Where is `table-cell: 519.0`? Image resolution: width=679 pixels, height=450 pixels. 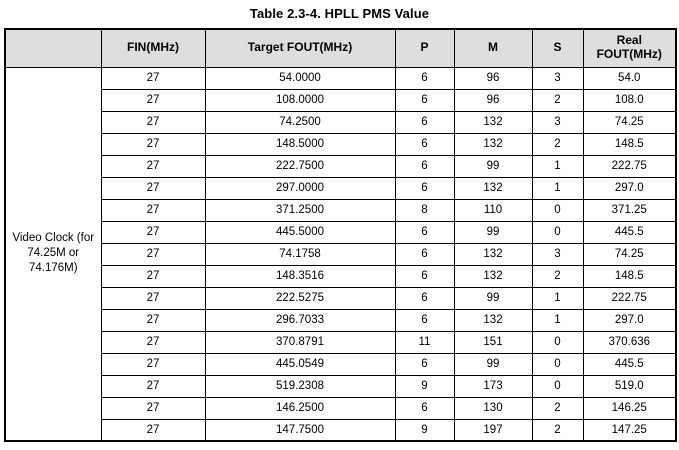 table-cell: 519.0 is located at coordinates (629, 386).